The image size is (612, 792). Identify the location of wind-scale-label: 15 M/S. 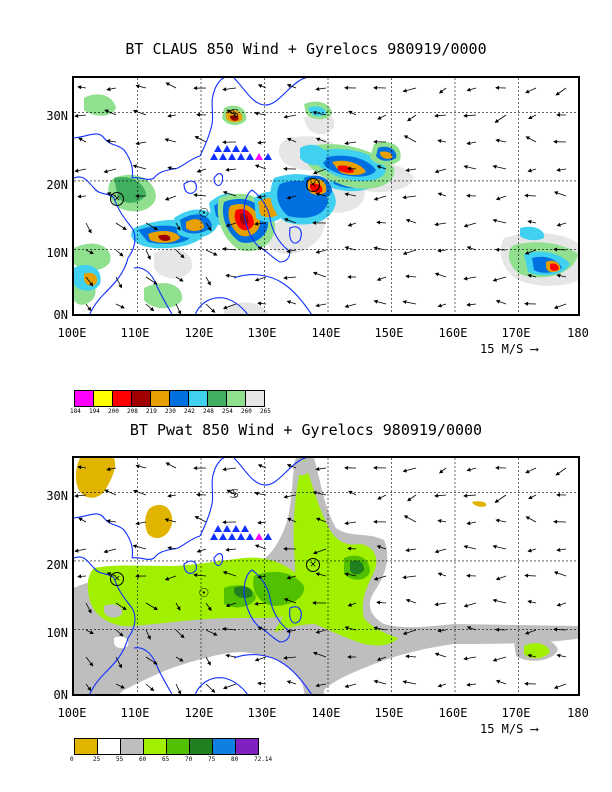
(502, 349).